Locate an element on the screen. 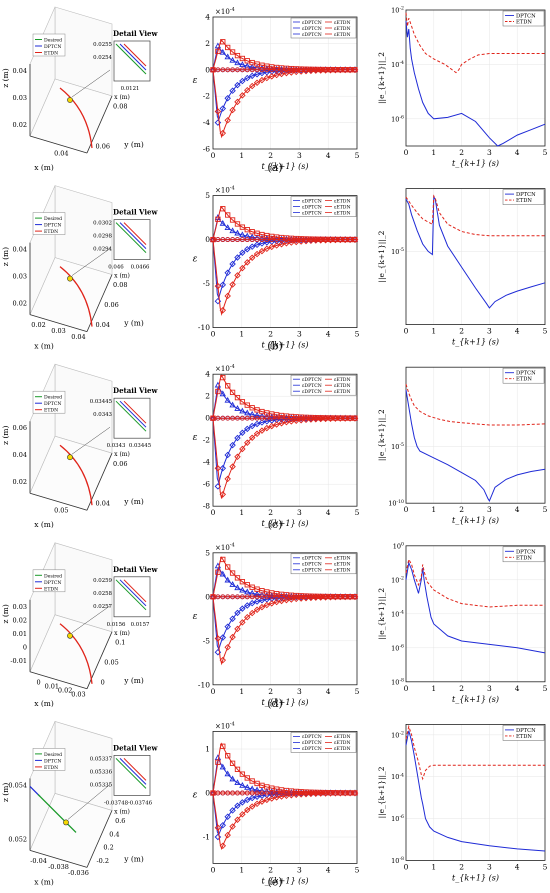 This screenshot has height=893, width=550. y-tick-label: 0.06 is located at coordinates (111, 305).